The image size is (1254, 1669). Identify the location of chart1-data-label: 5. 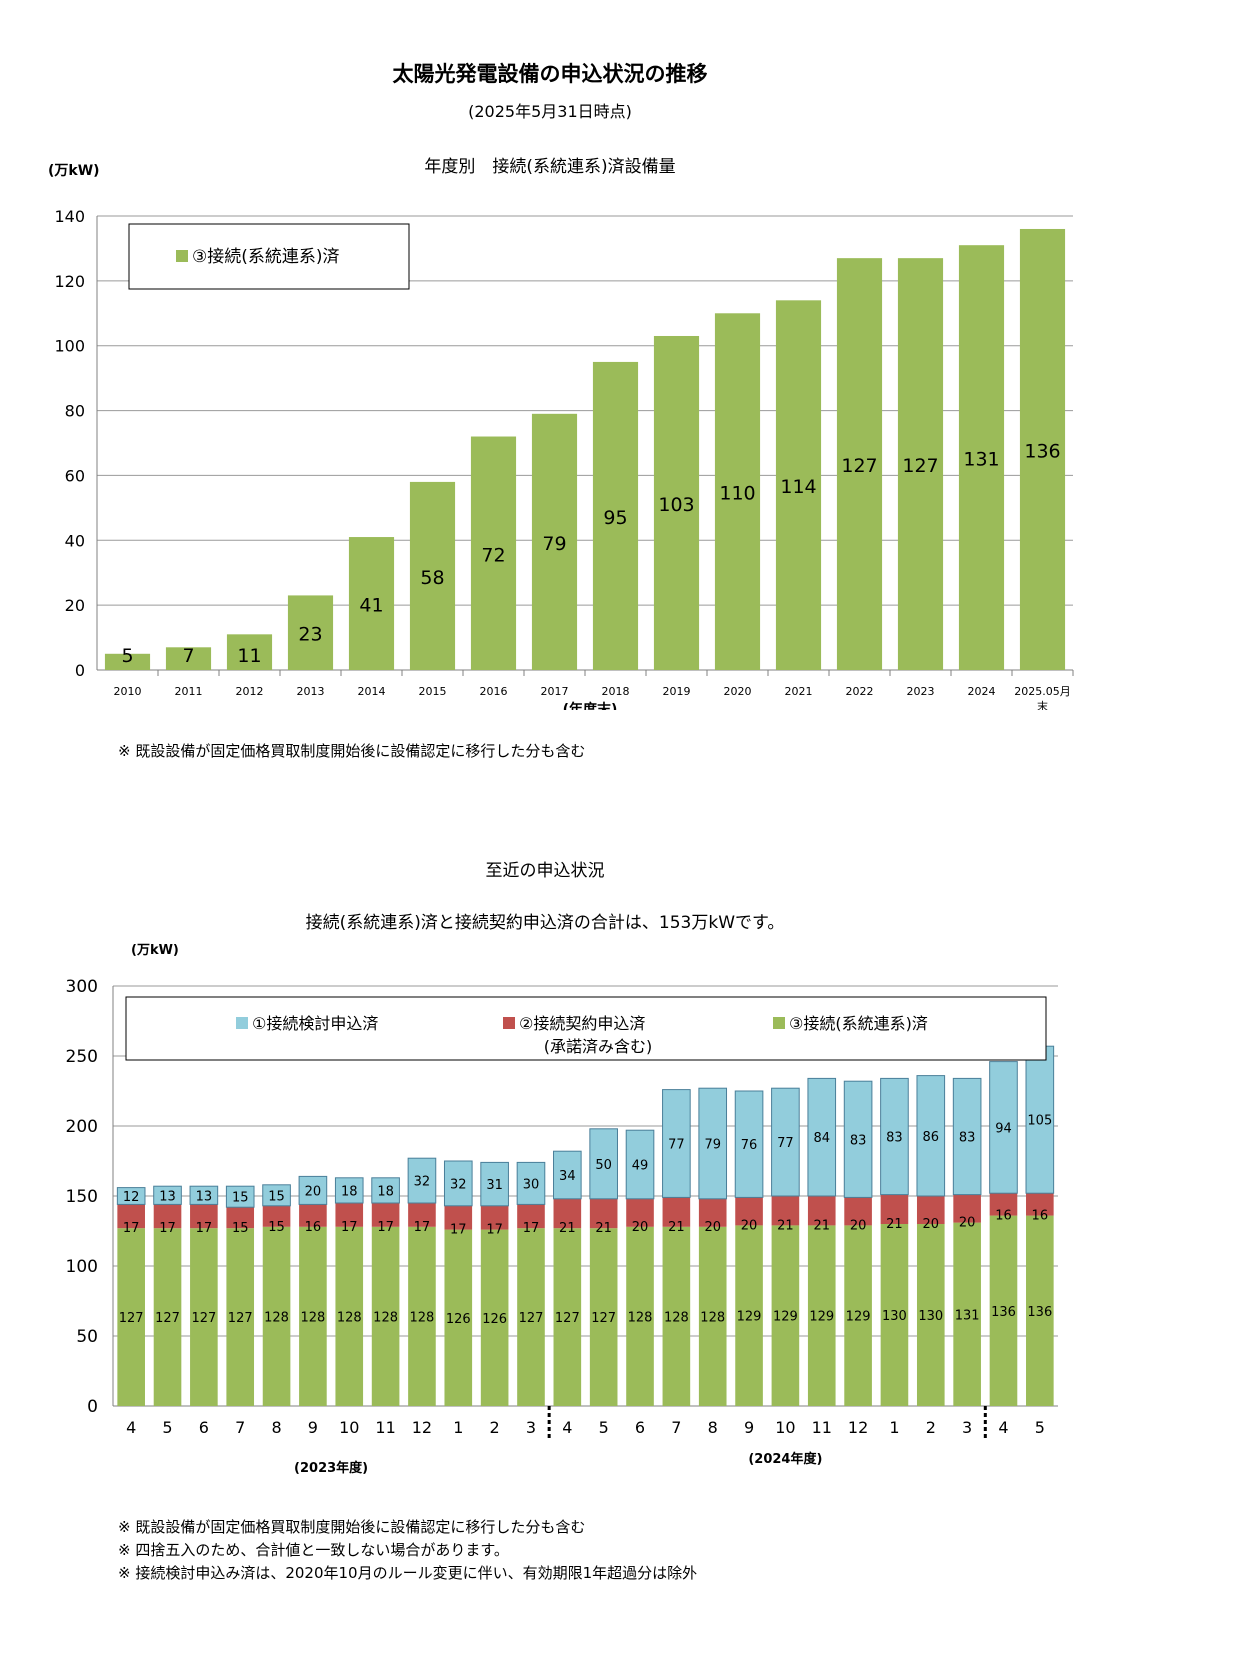
(127, 656).